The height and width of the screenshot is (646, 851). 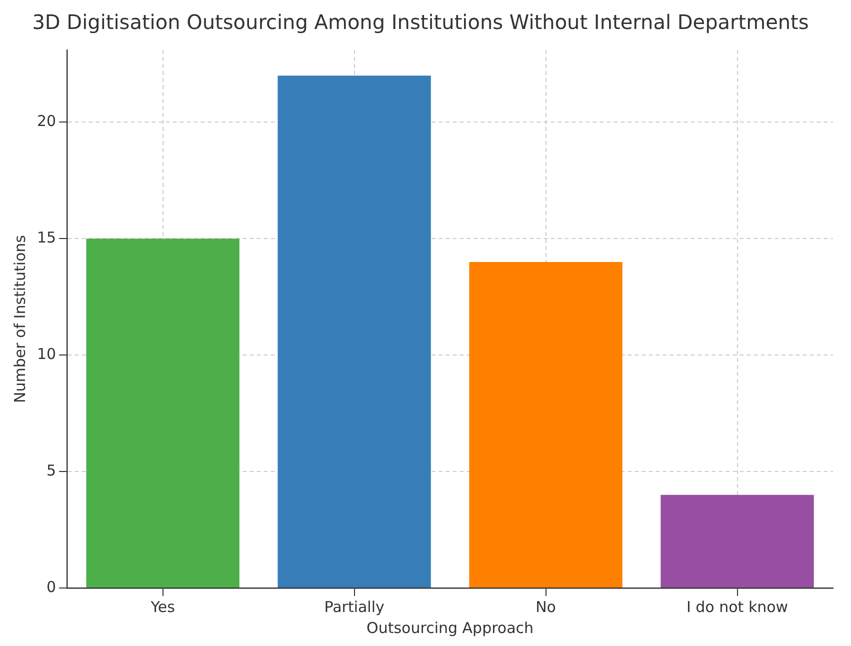 I want to click on y-tick-label: 0, so click(x=51, y=587).